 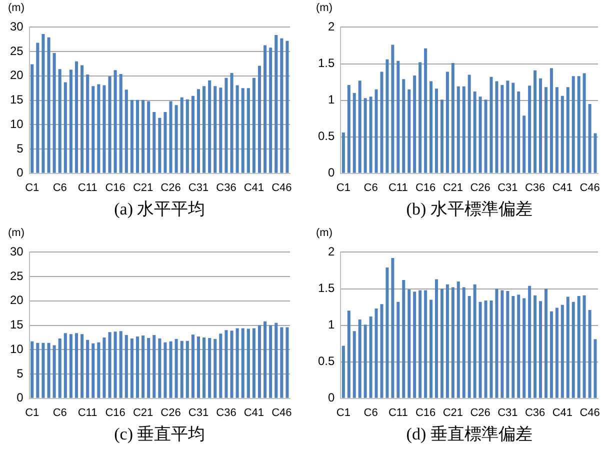 What do you see at coordinates (343, 413) in the screenshot?
I see `x-tick-label: C1` at bounding box center [343, 413].